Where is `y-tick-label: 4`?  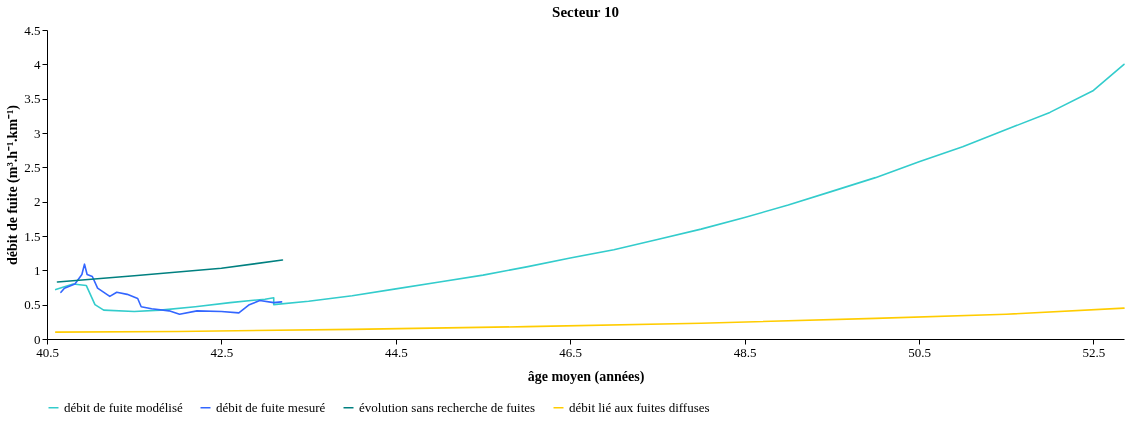
y-tick-label: 4 is located at coordinates (37, 64).